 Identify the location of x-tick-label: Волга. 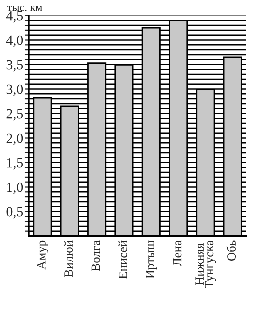
(96, 256).